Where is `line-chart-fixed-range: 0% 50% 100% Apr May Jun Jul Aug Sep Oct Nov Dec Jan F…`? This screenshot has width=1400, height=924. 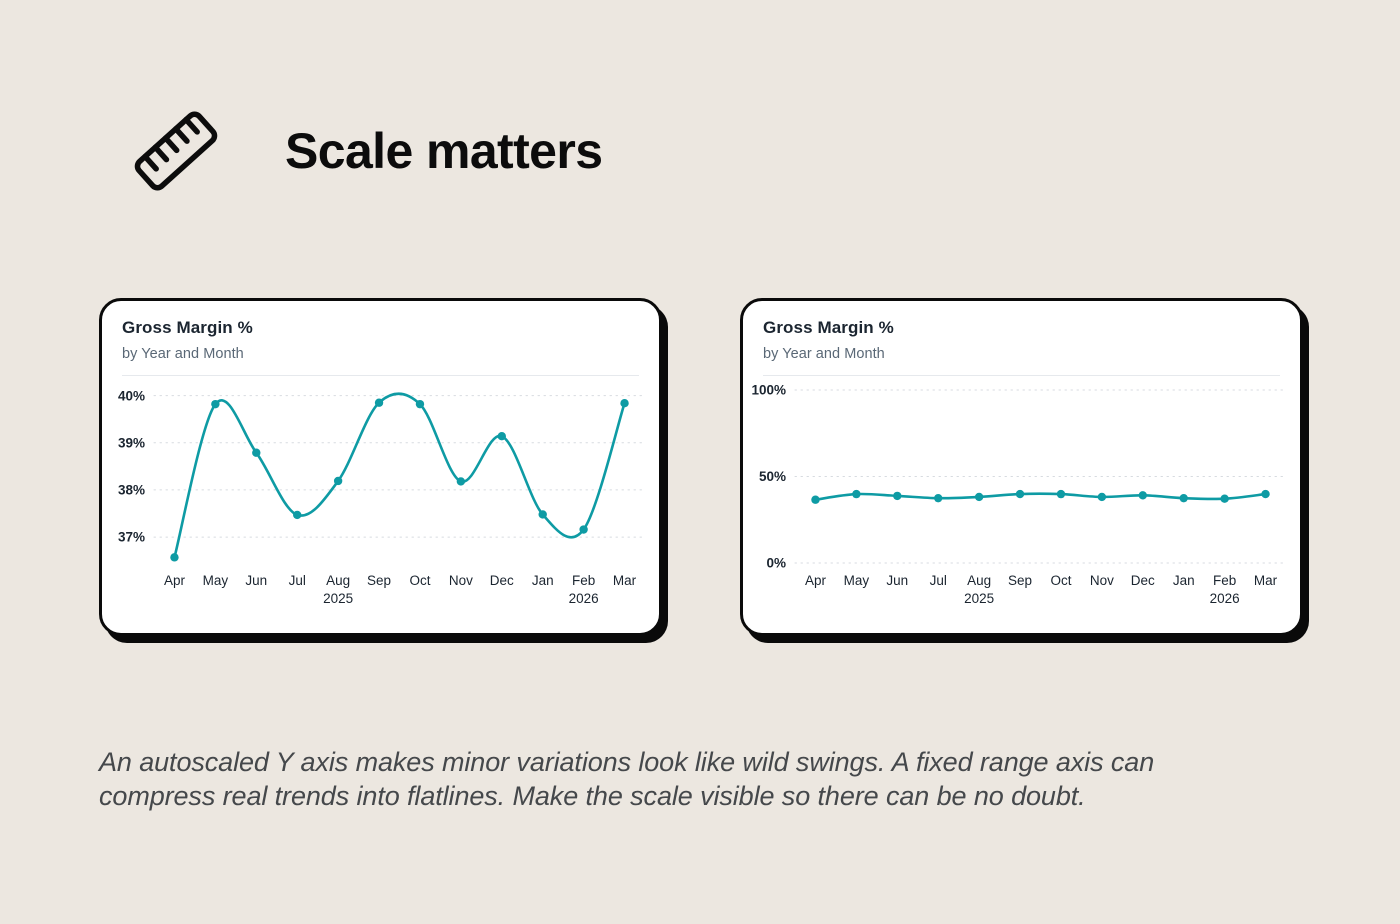
line-chart-fixed-range: 0% 50% 100% Apr May Jun Jul Aug Sep Oct Nov Dec Jan F… is located at coordinates (1021, 506).